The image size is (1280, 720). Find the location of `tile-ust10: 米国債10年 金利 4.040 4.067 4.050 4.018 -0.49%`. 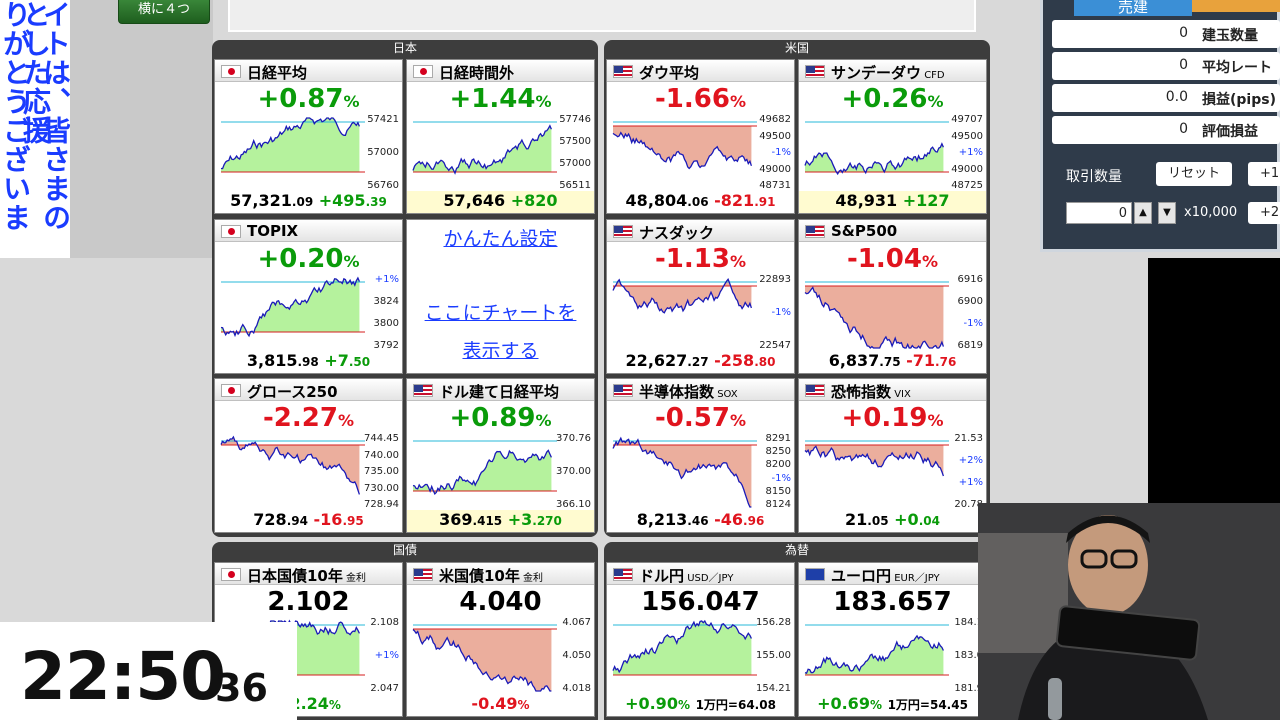

tile-ust10: 米国債10年 金利 4.040 4.067 4.050 4.018 -0.49% is located at coordinates (500, 639).